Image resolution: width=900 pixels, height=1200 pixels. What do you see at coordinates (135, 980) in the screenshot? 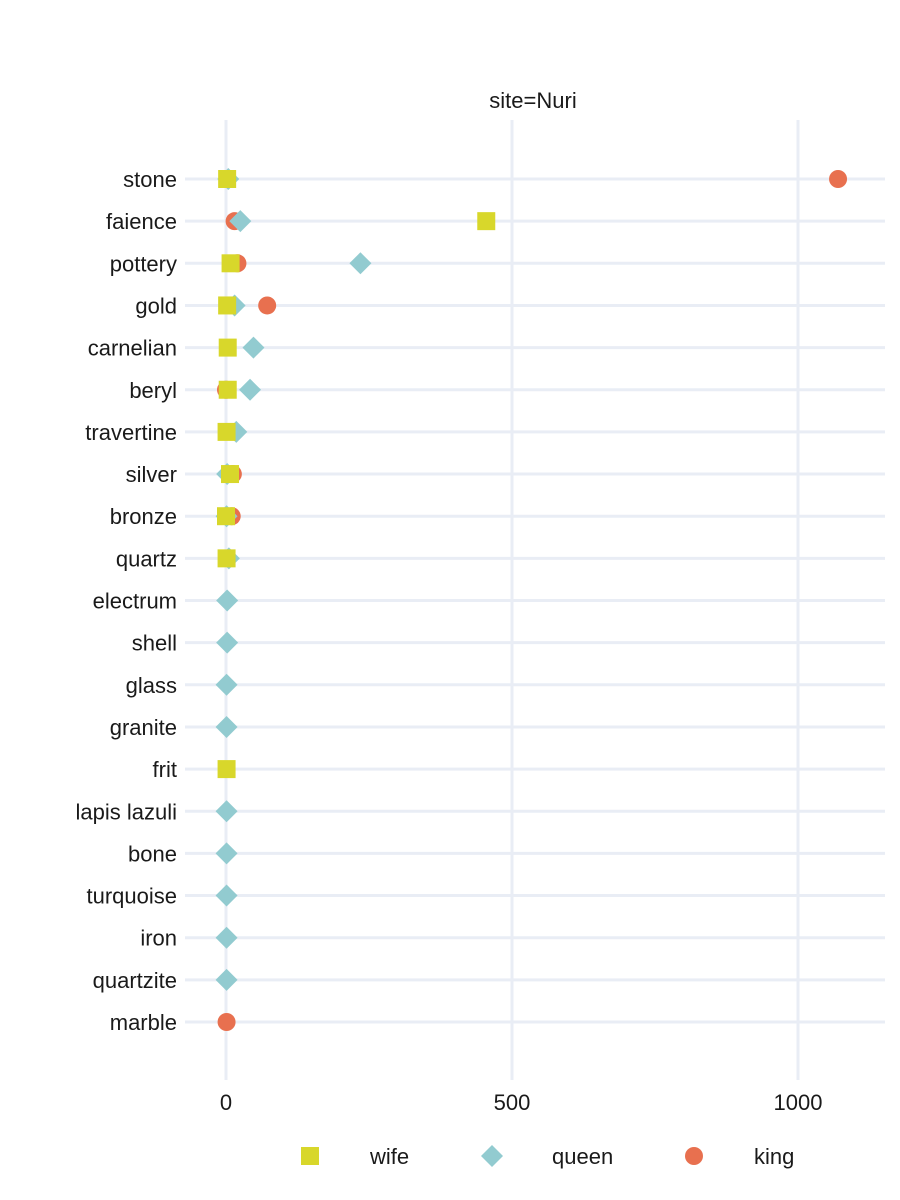
I see `y-tick-label-quartzite: quartzite` at bounding box center [135, 980].